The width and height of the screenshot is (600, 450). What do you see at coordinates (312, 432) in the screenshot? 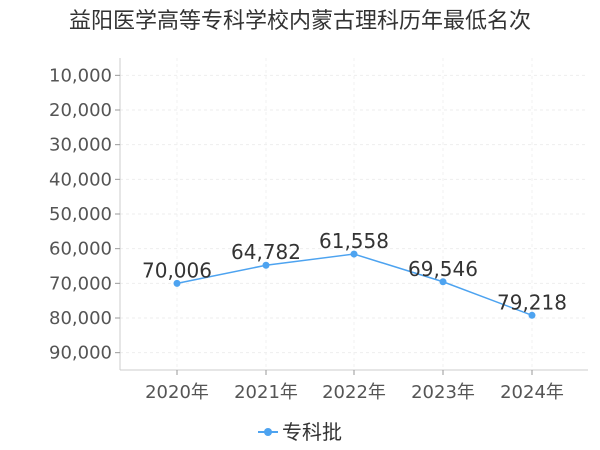
I see `legend-label: 专科批` at bounding box center [312, 432].